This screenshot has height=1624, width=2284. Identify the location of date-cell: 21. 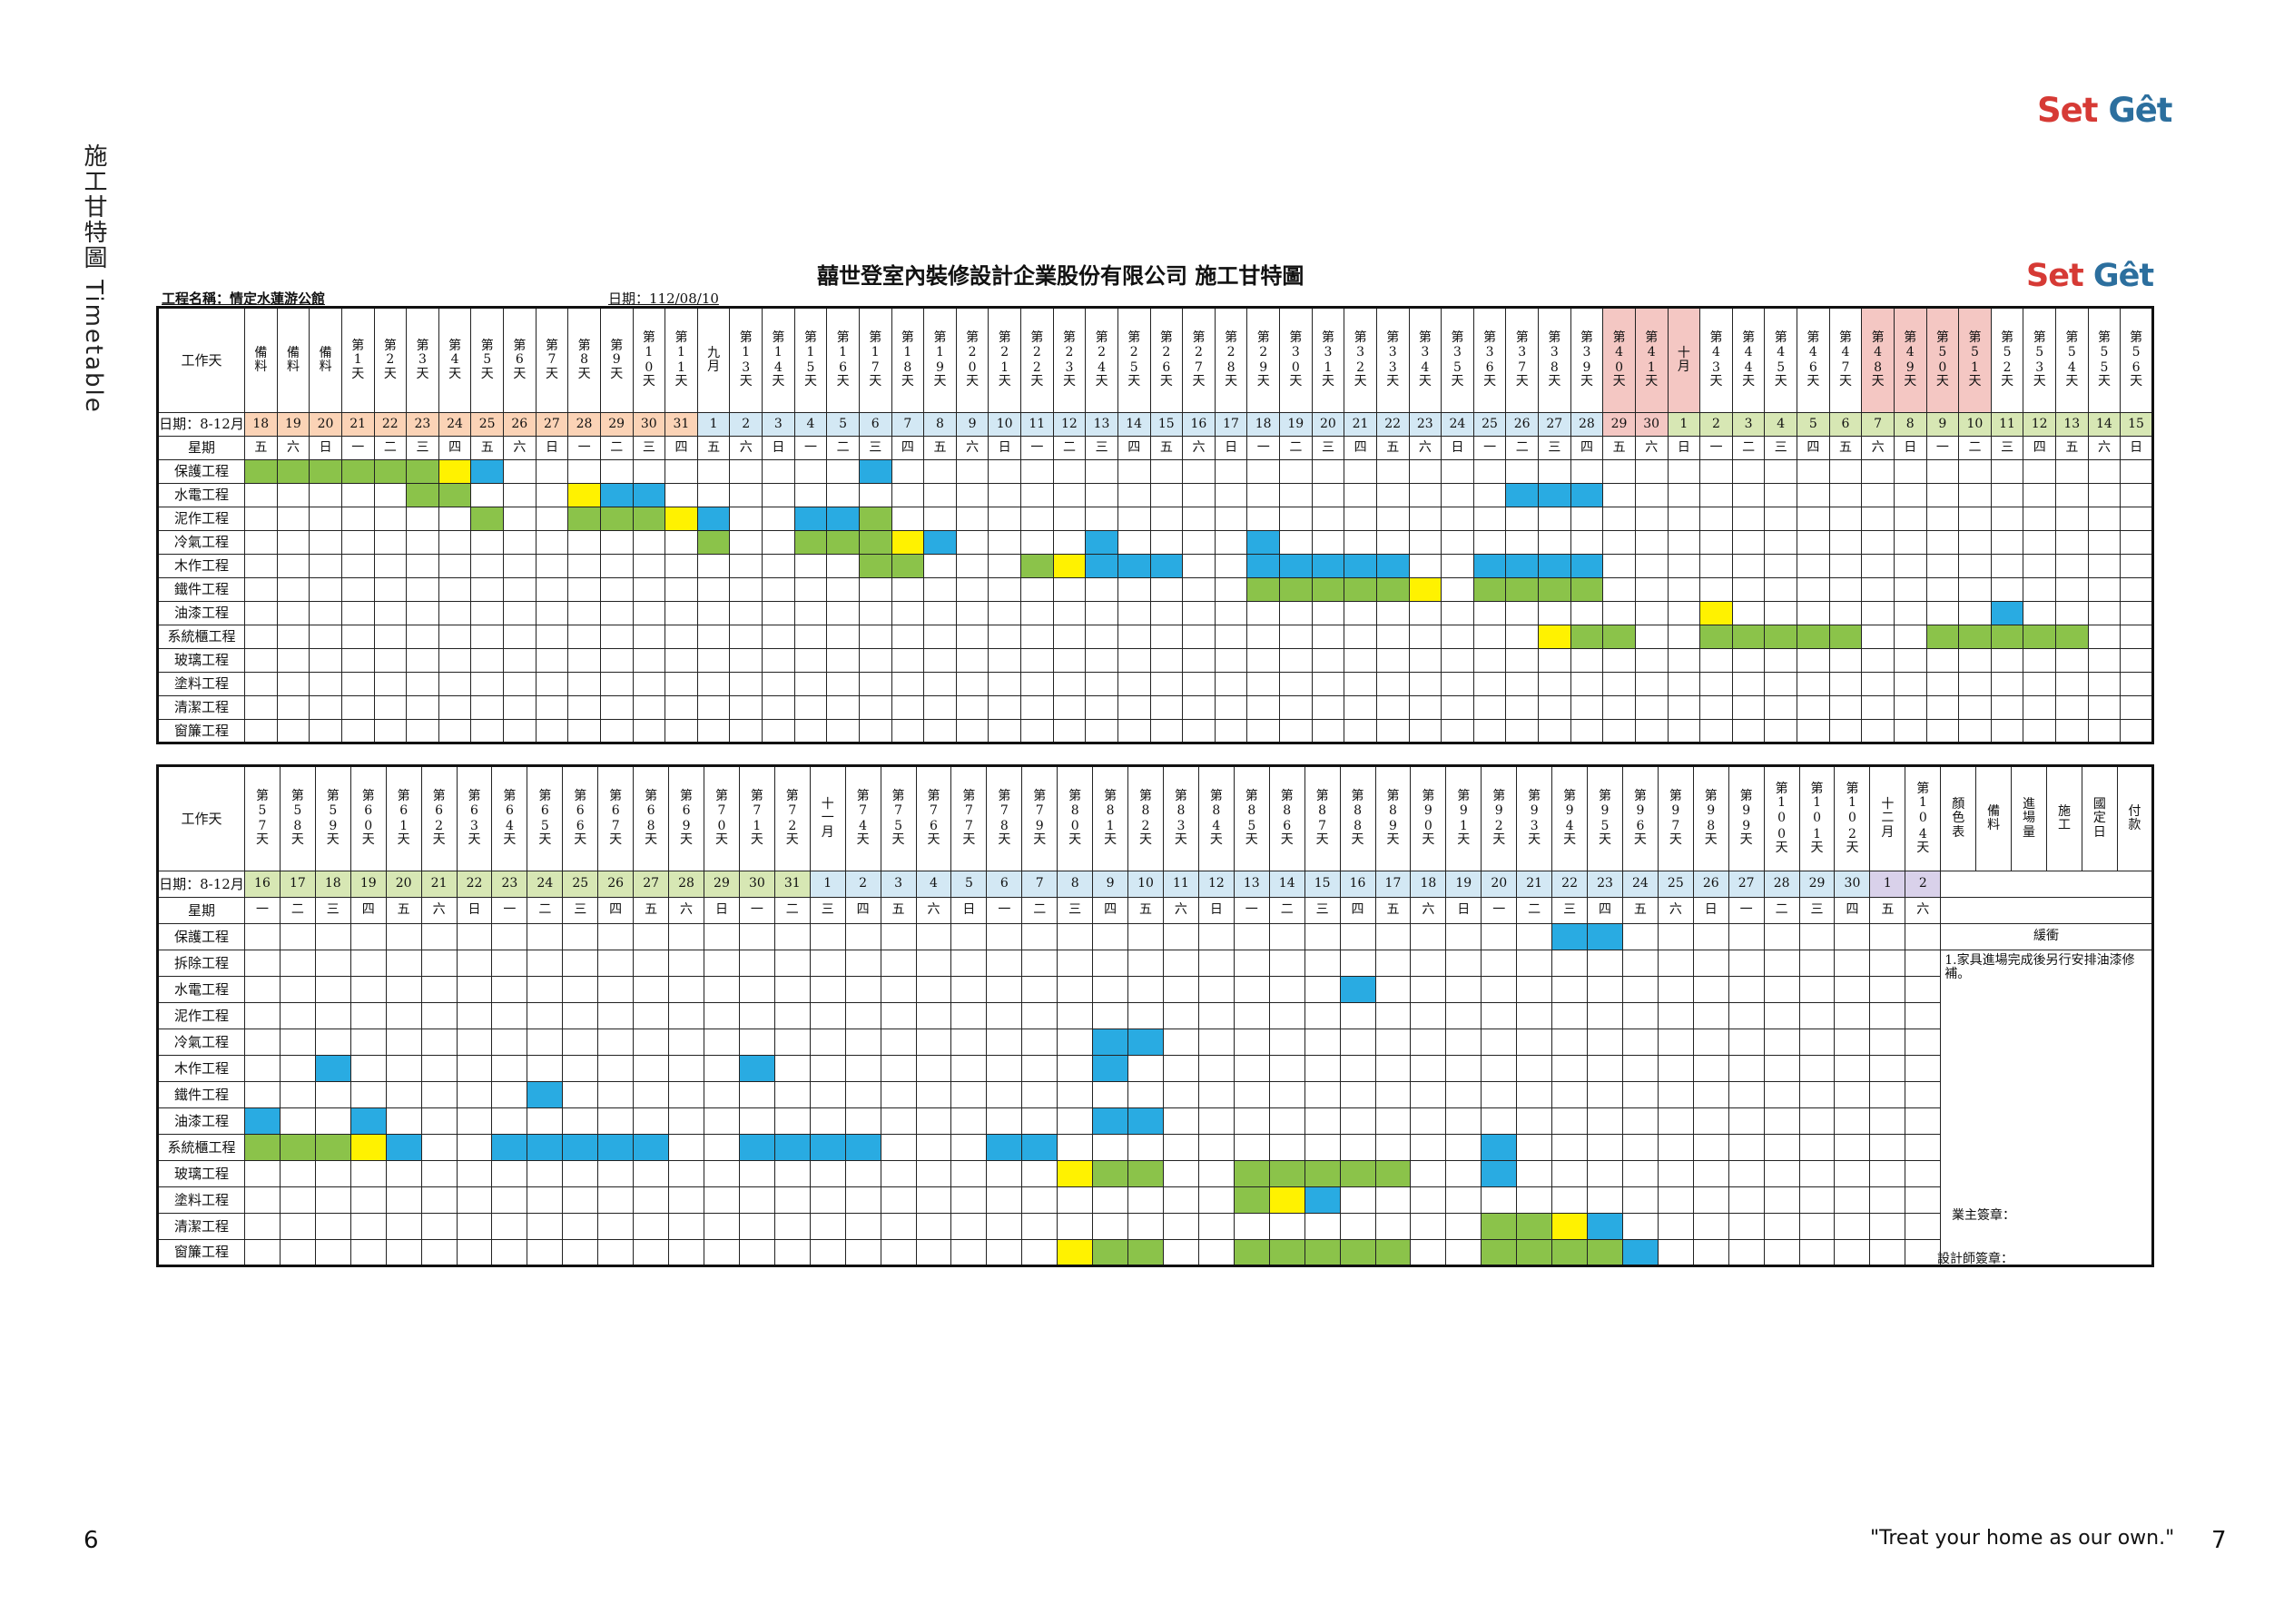
(1360, 424).